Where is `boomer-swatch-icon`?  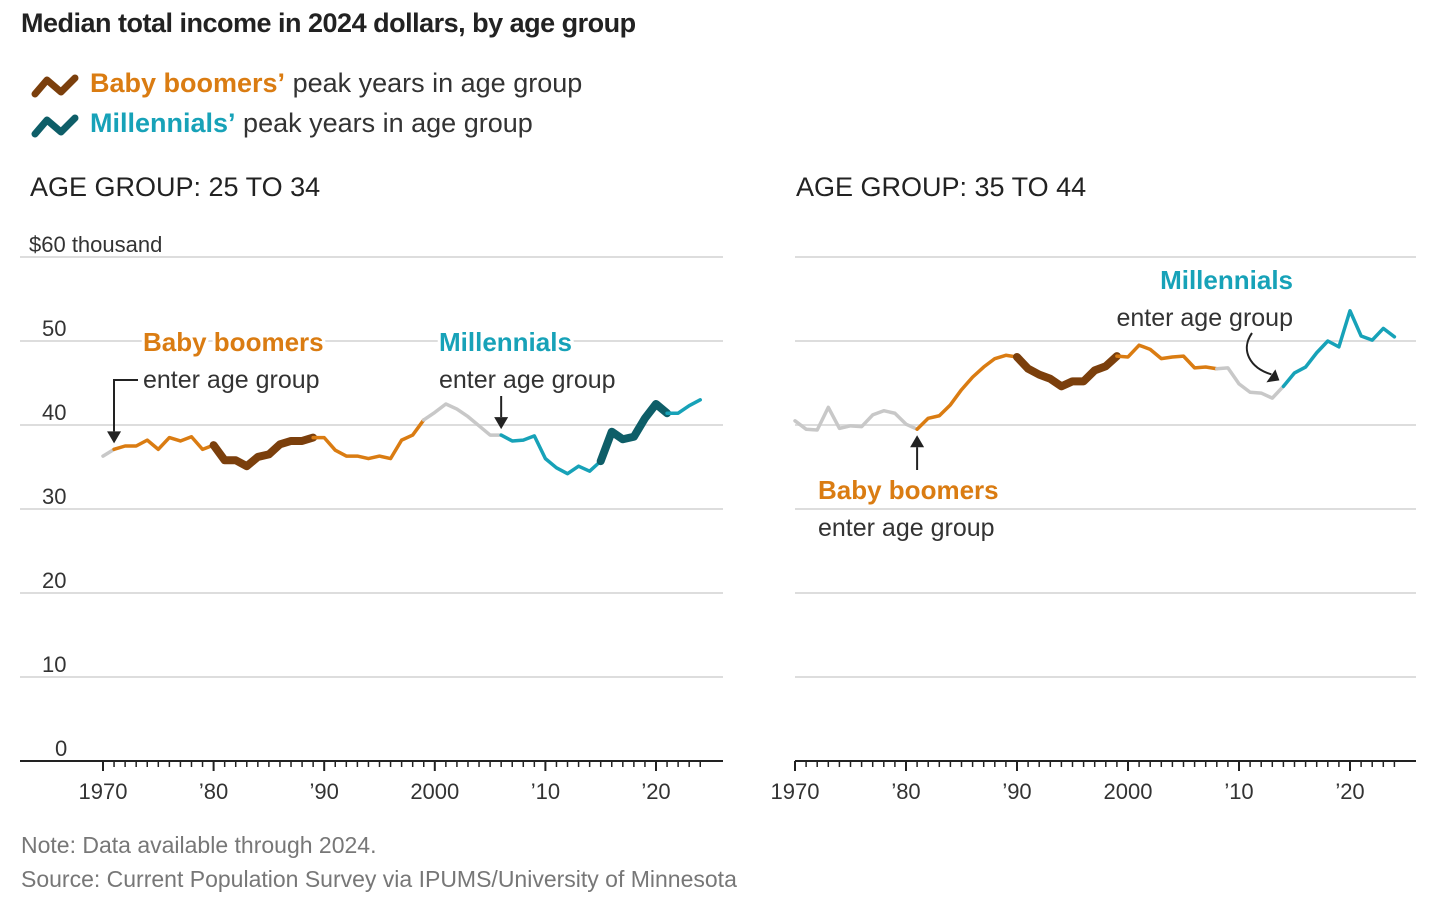 boomer-swatch-icon is located at coordinates (55, 86).